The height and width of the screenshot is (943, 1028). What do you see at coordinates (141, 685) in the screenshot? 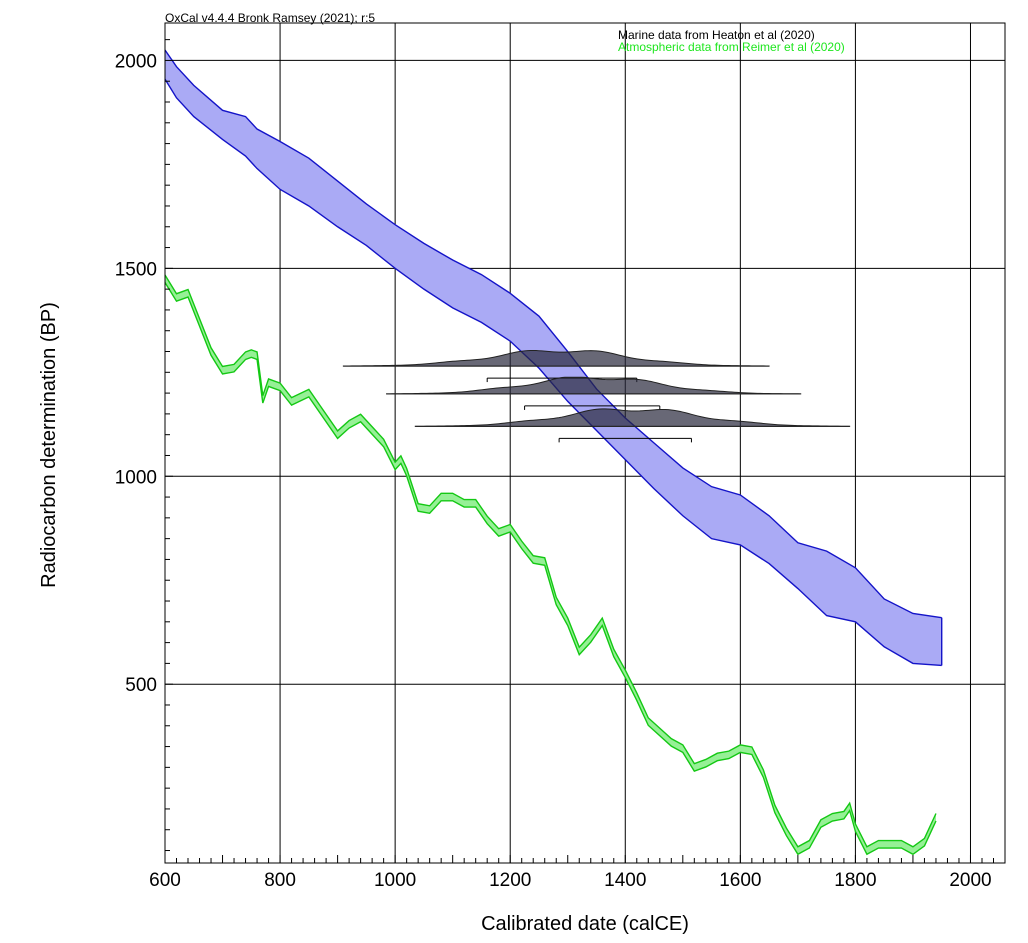
I see `y-tick-label: 500` at bounding box center [141, 685].